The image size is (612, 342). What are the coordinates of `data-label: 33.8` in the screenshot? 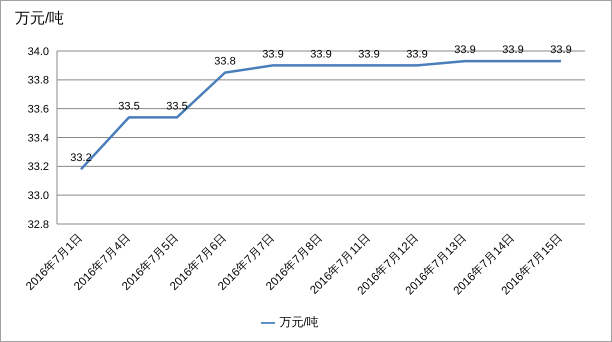 It's located at (225, 62).